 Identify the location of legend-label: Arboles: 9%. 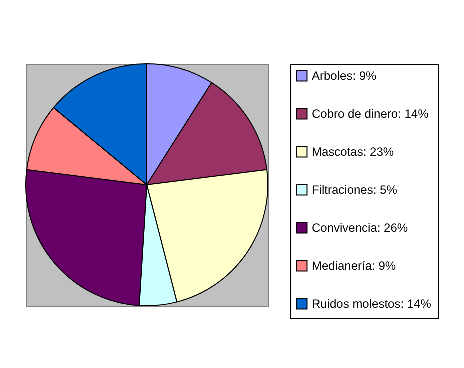
(345, 76).